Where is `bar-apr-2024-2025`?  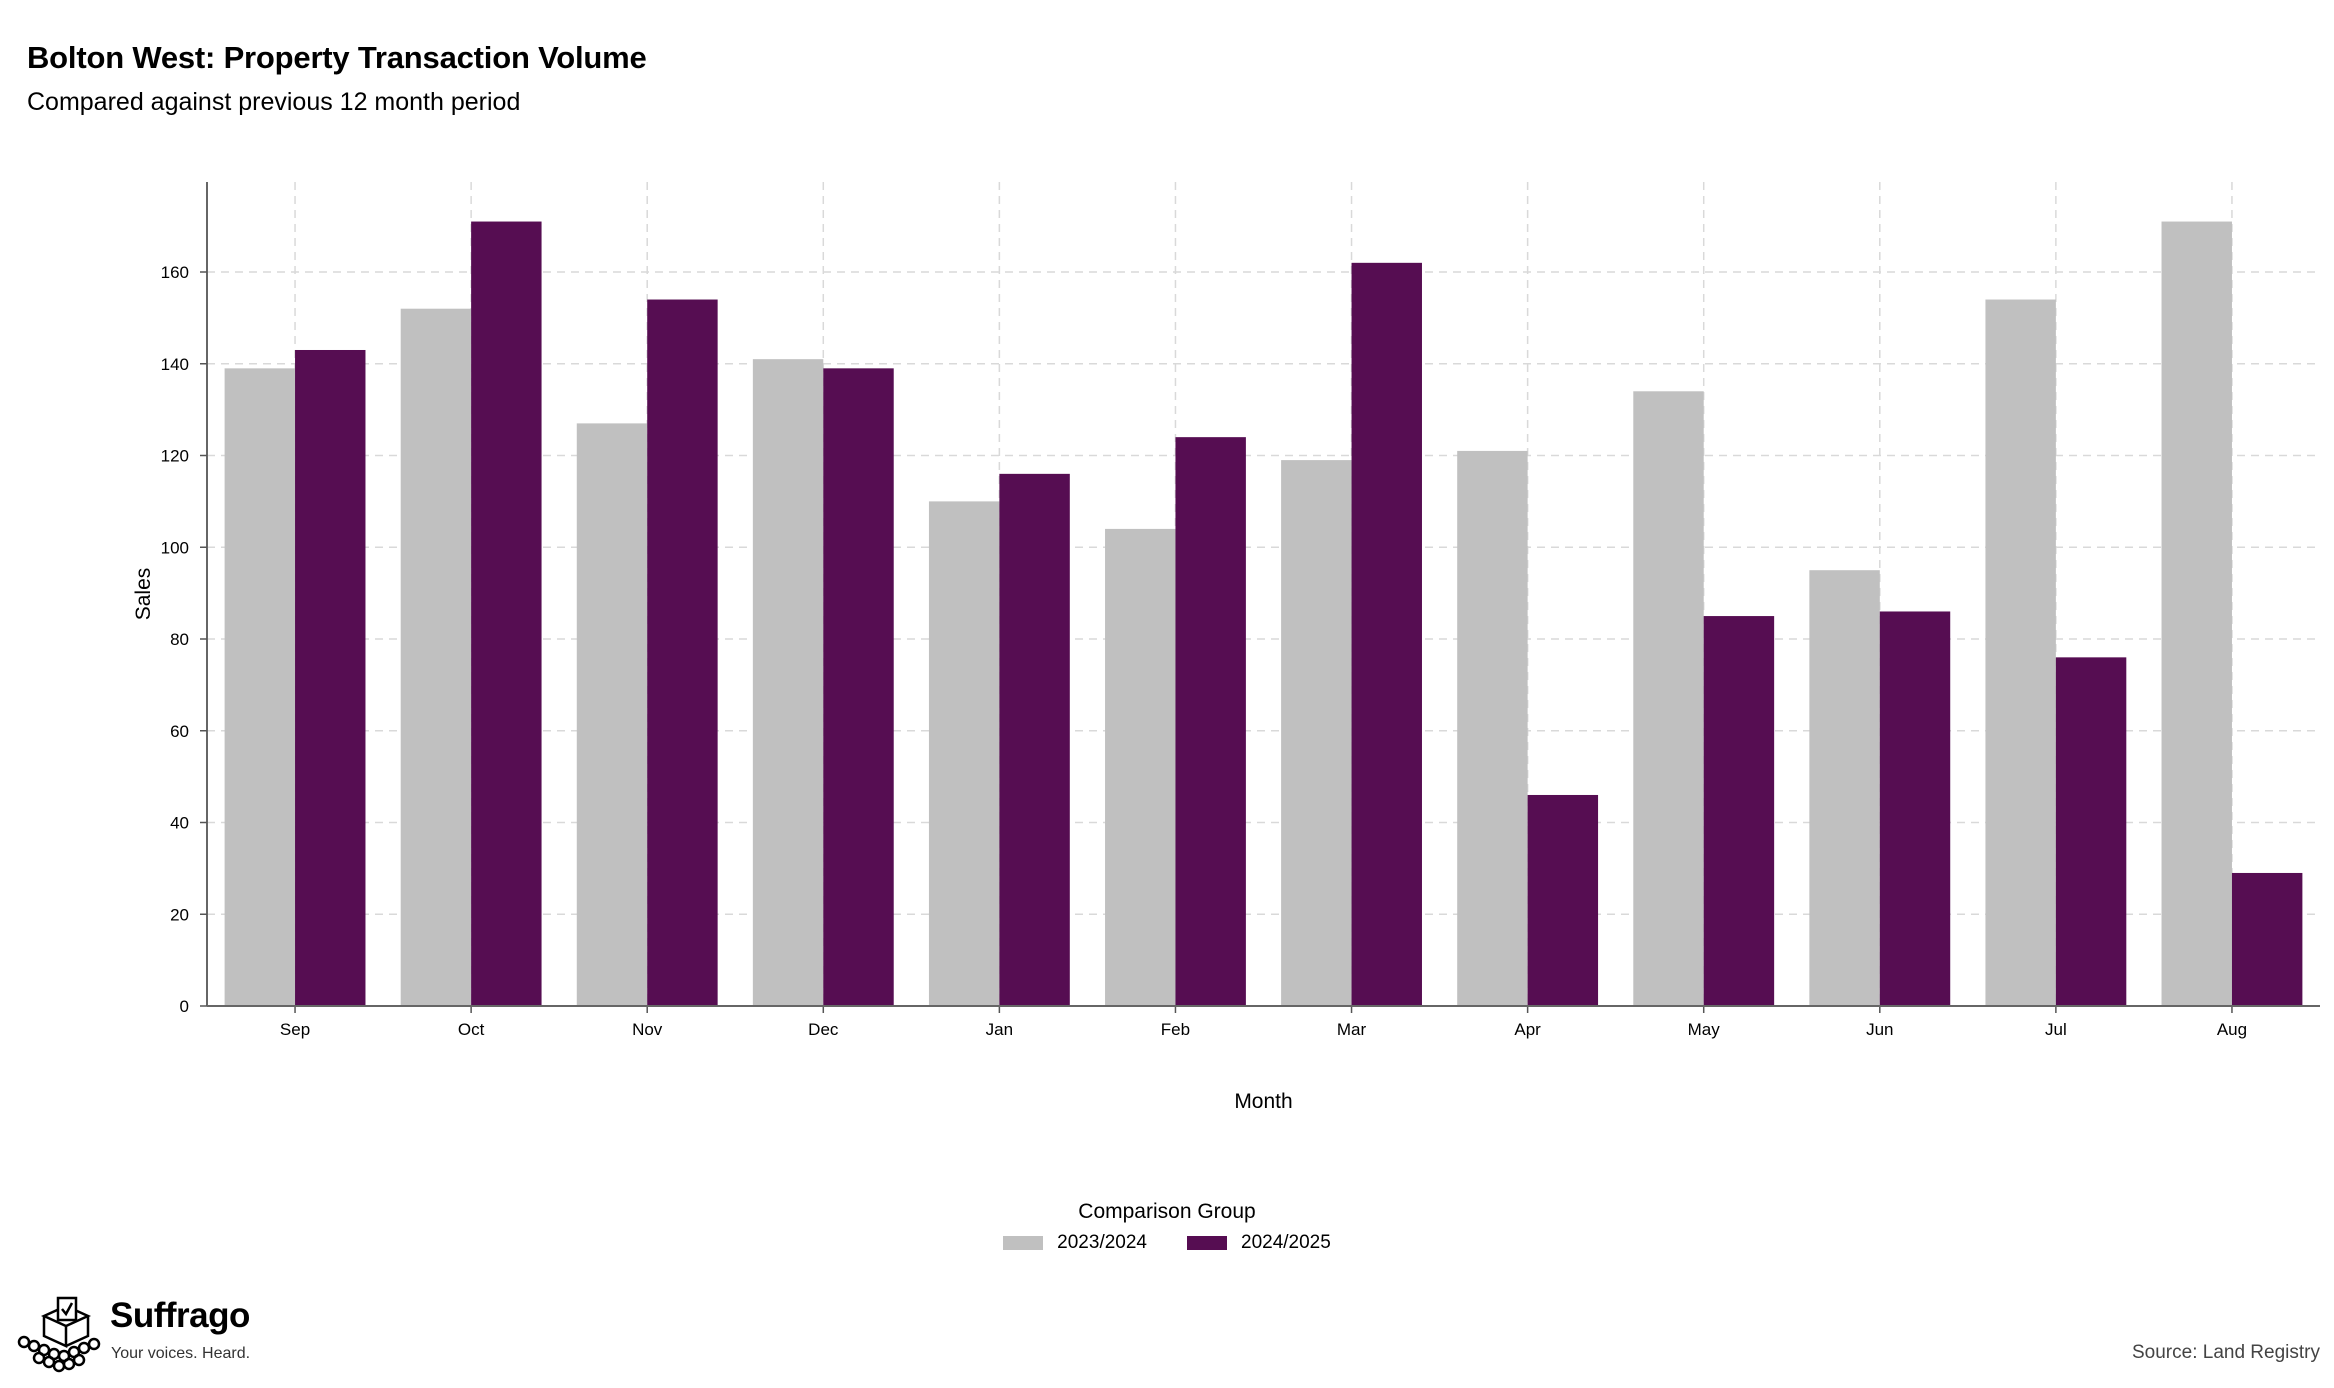
bar-apr-2024-2025 is located at coordinates (1563, 900).